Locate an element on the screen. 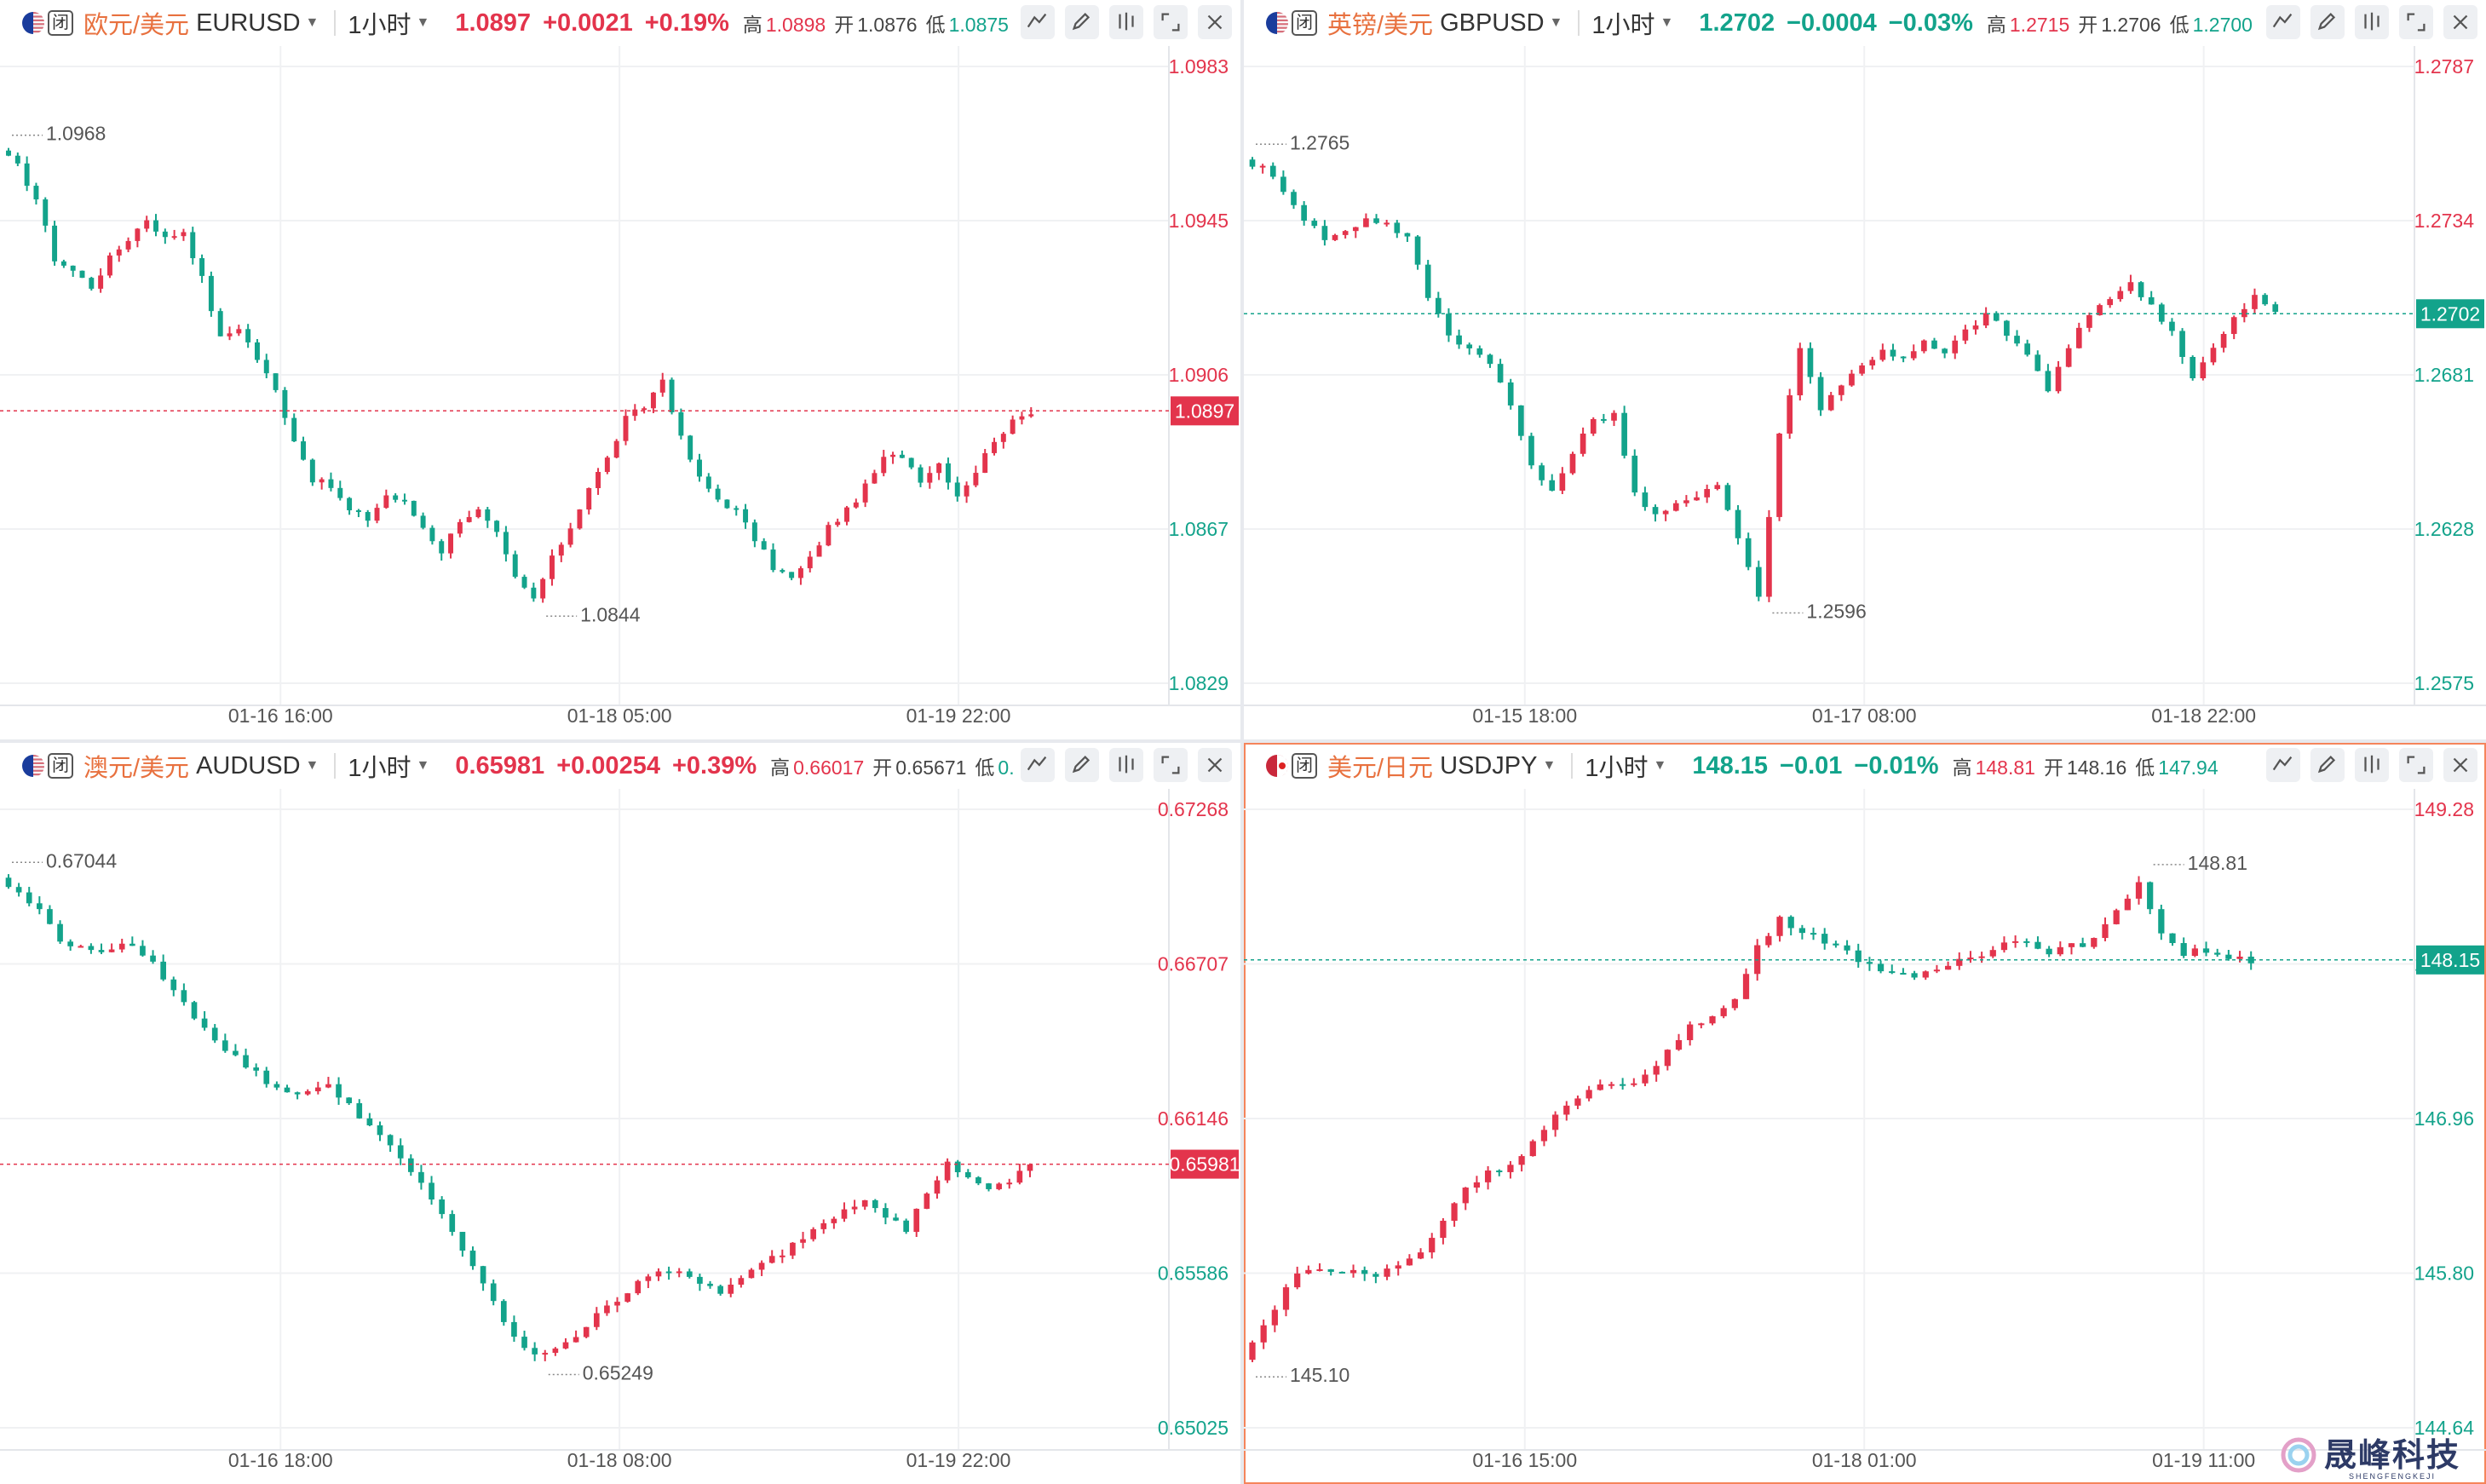  symbol-code: EURUSD is located at coordinates (248, 23).